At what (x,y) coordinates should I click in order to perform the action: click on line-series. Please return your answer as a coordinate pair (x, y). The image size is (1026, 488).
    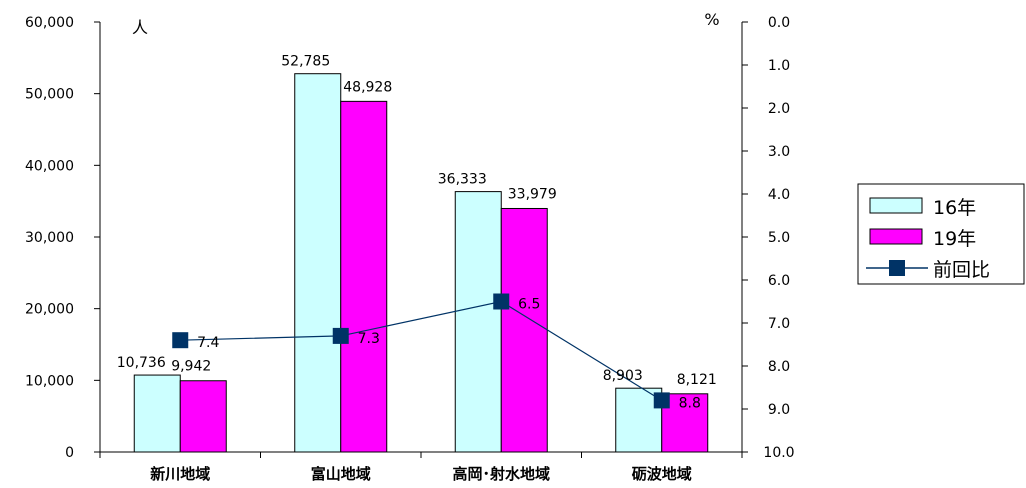
    Looking at the image, I should click on (421, 350).